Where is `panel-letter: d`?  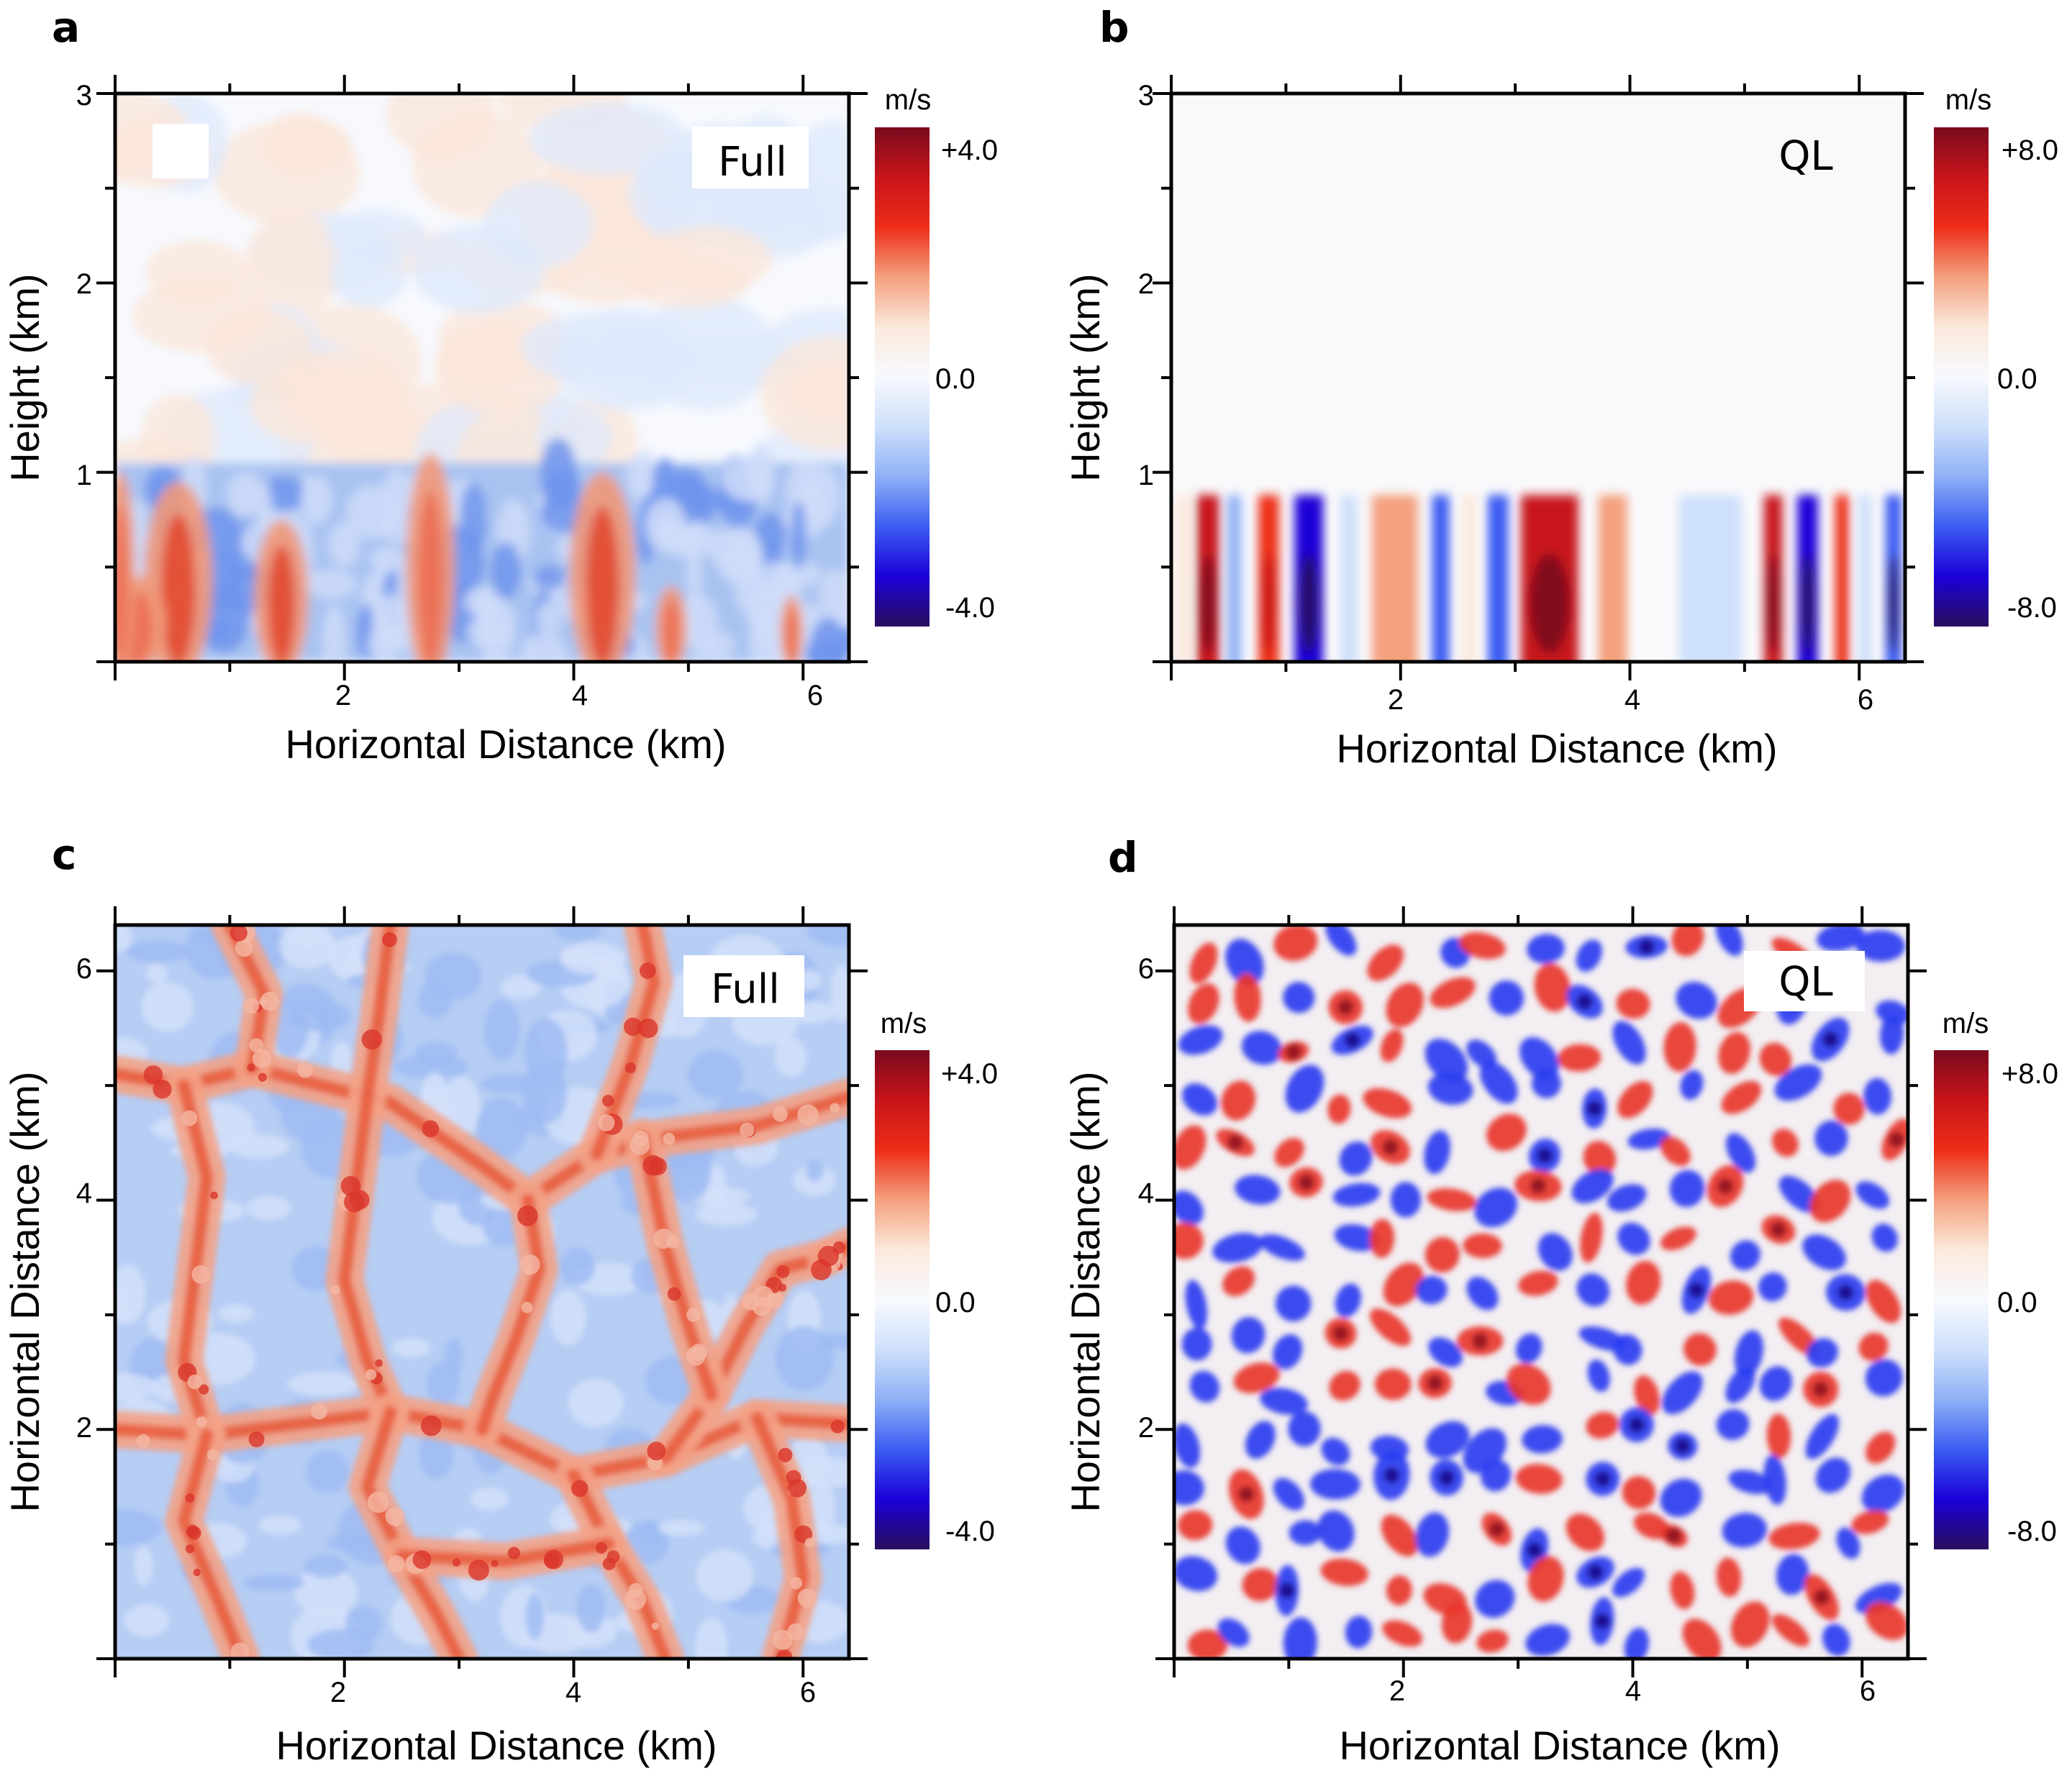
panel-letter: d is located at coordinates (1123, 857).